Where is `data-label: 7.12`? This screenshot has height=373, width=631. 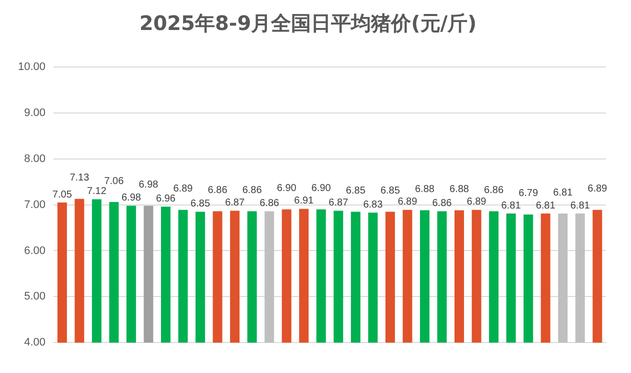
data-label: 7.12 is located at coordinates (96, 192).